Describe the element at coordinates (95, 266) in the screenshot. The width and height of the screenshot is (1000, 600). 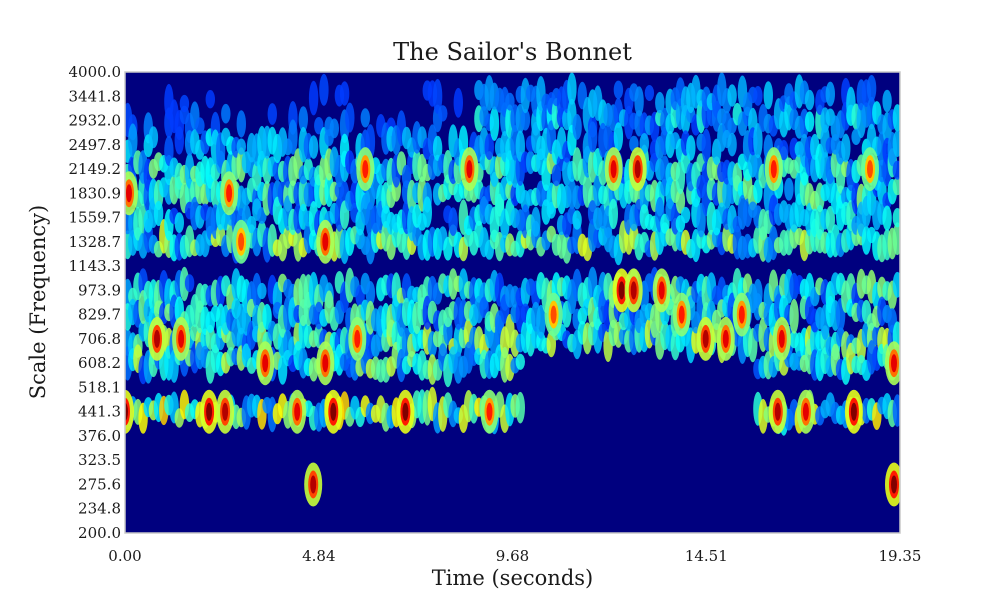
I see `y-tick-label: 1143.3` at that location.